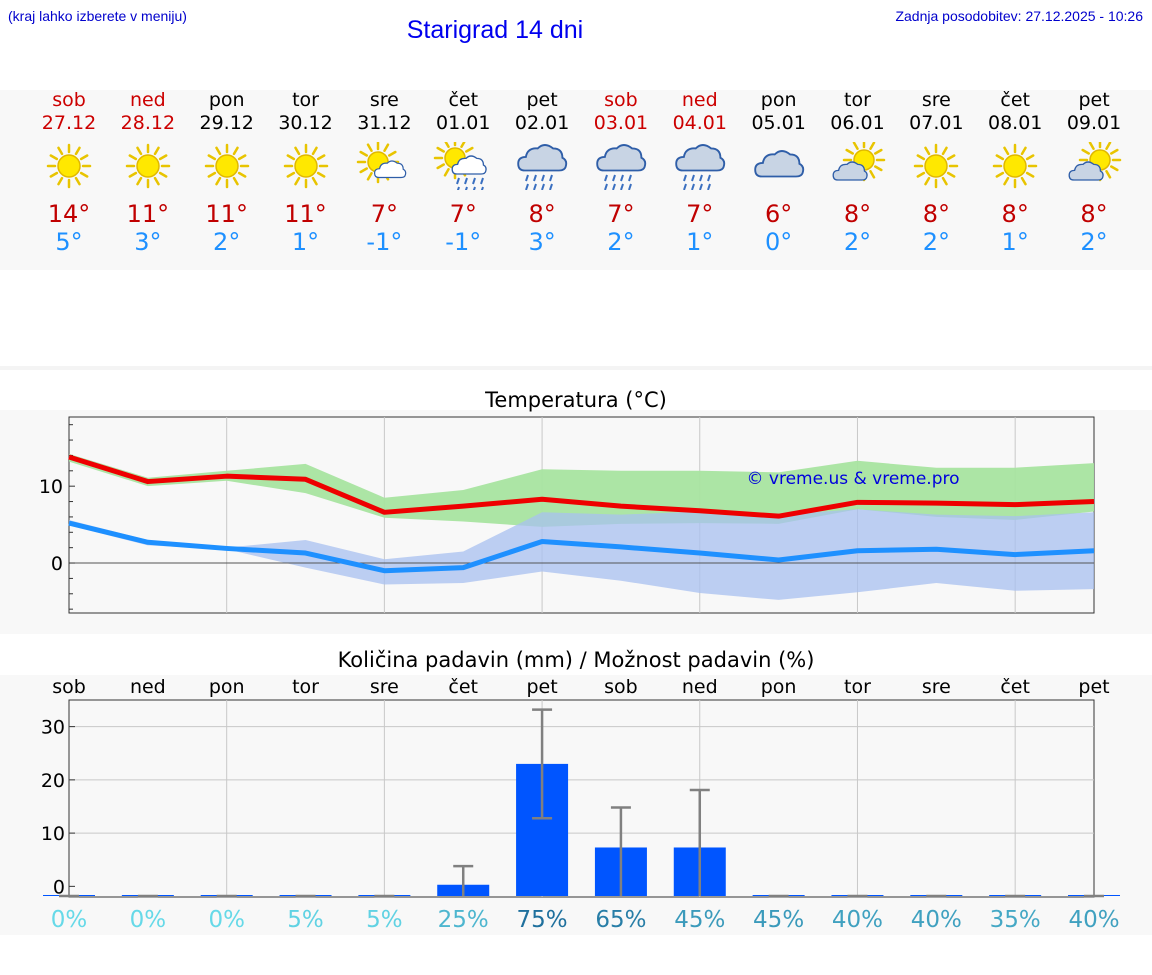  What do you see at coordinates (495, 30) in the screenshot?
I see `page-title: Starigrad 14 dni` at bounding box center [495, 30].